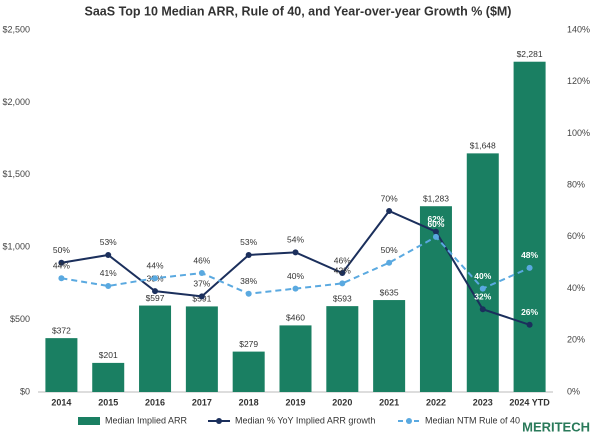 Image resolution: width=596 pixels, height=438 pixels. I want to click on data-label: 42%, so click(342, 271).